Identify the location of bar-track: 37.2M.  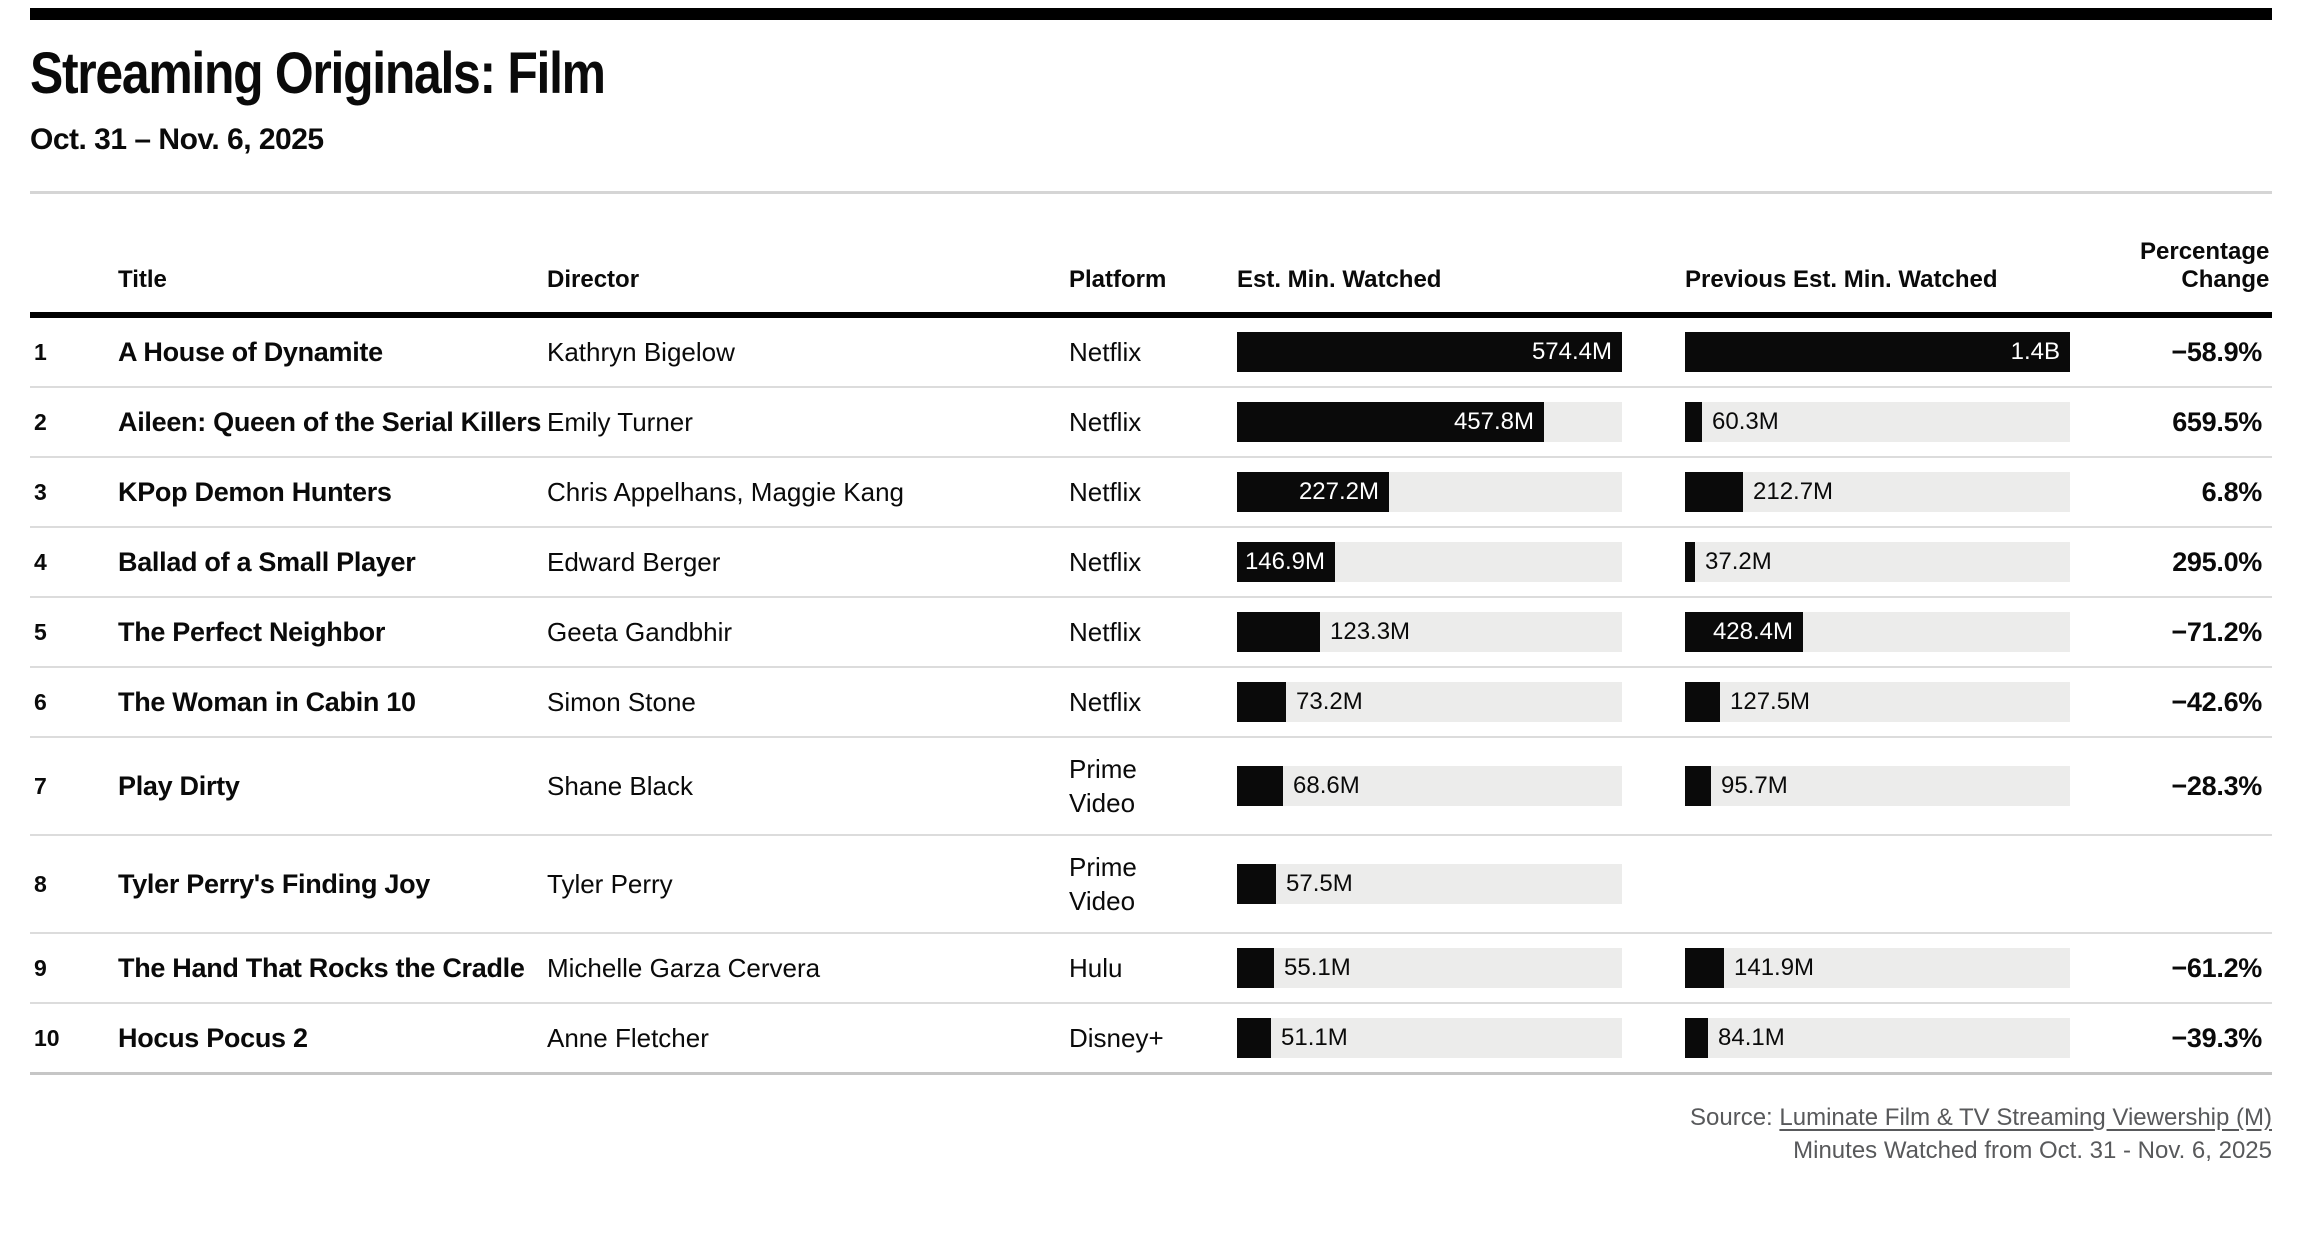
(1877, 562).